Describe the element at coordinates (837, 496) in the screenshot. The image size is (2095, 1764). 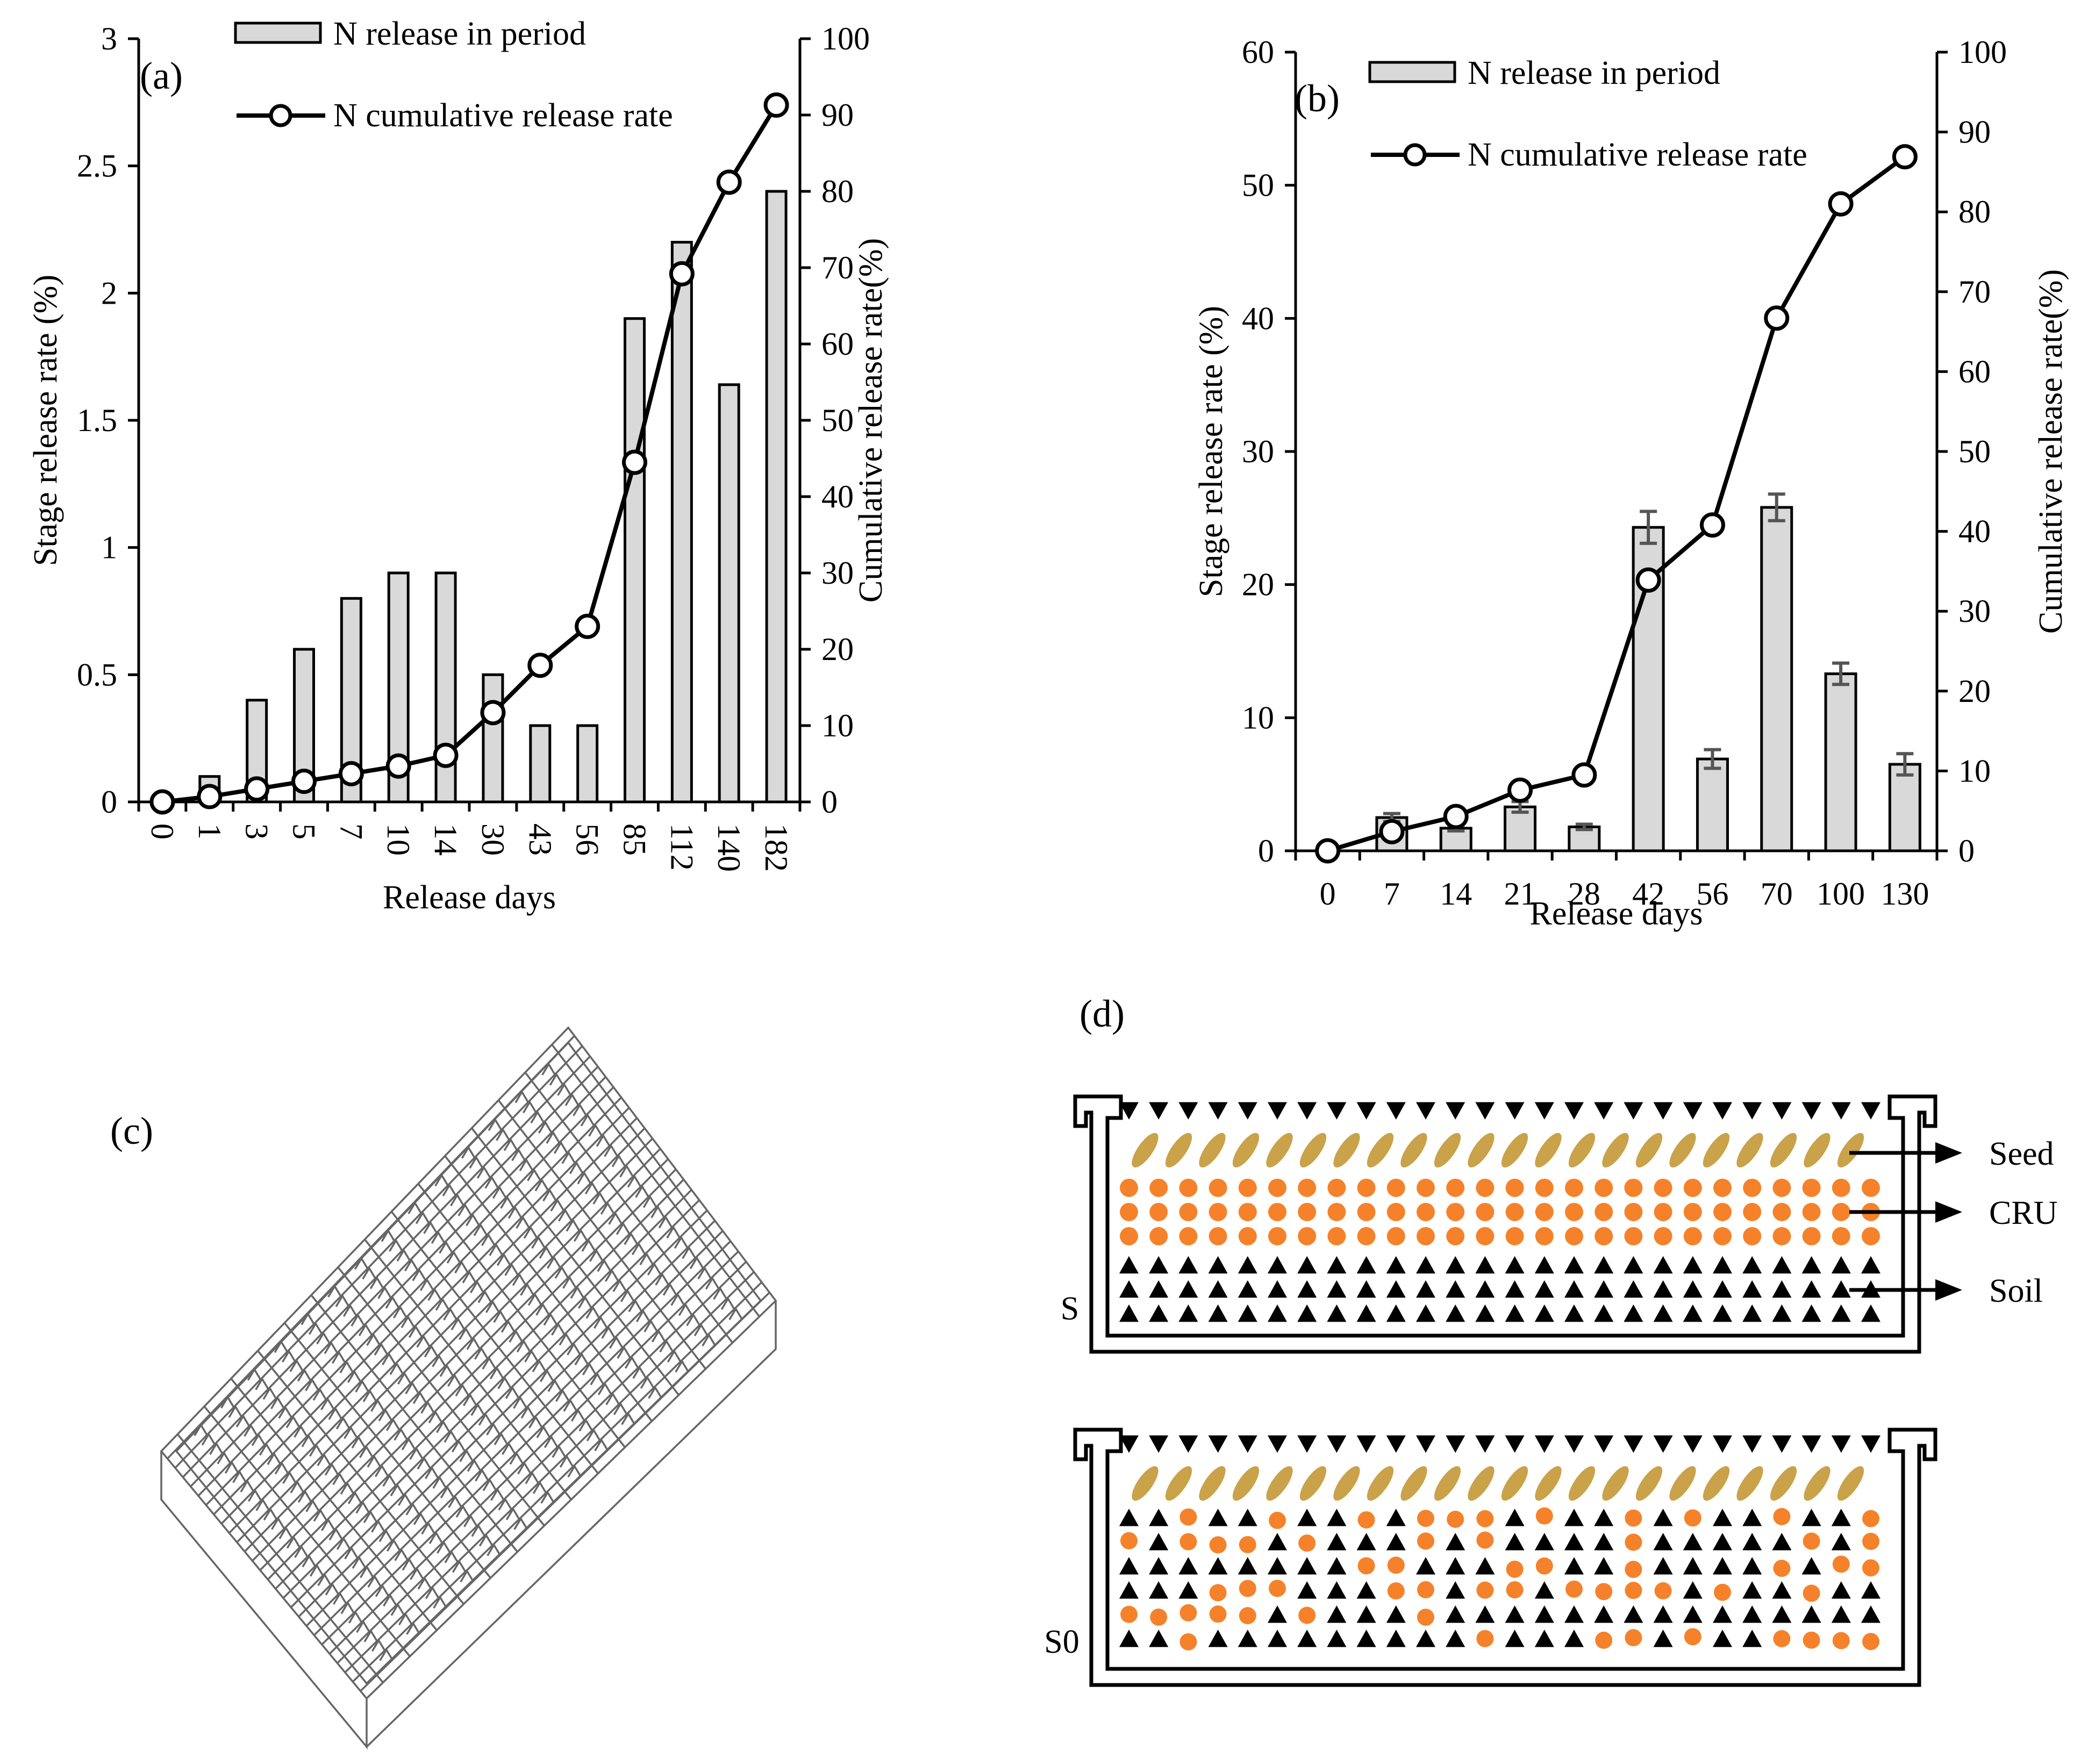
I see `chart-a-right-tick-label: 40` at that location.